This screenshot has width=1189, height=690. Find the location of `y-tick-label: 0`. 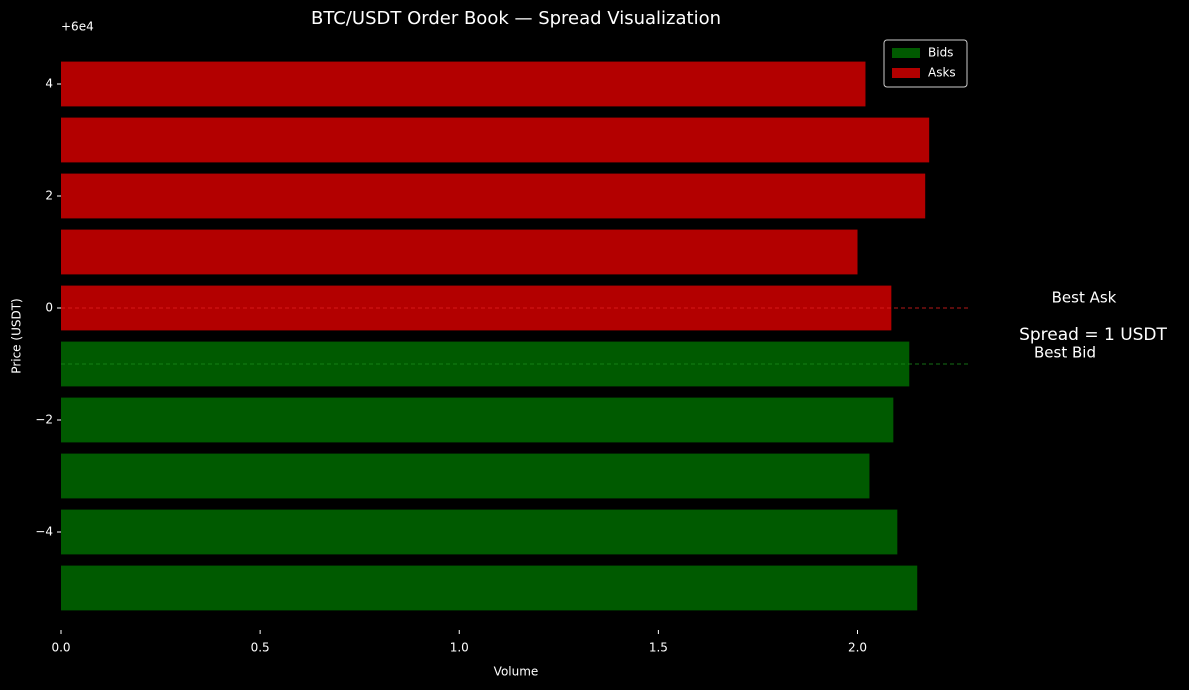

y-tick-label: 0 is located at coordinates (49, 308).